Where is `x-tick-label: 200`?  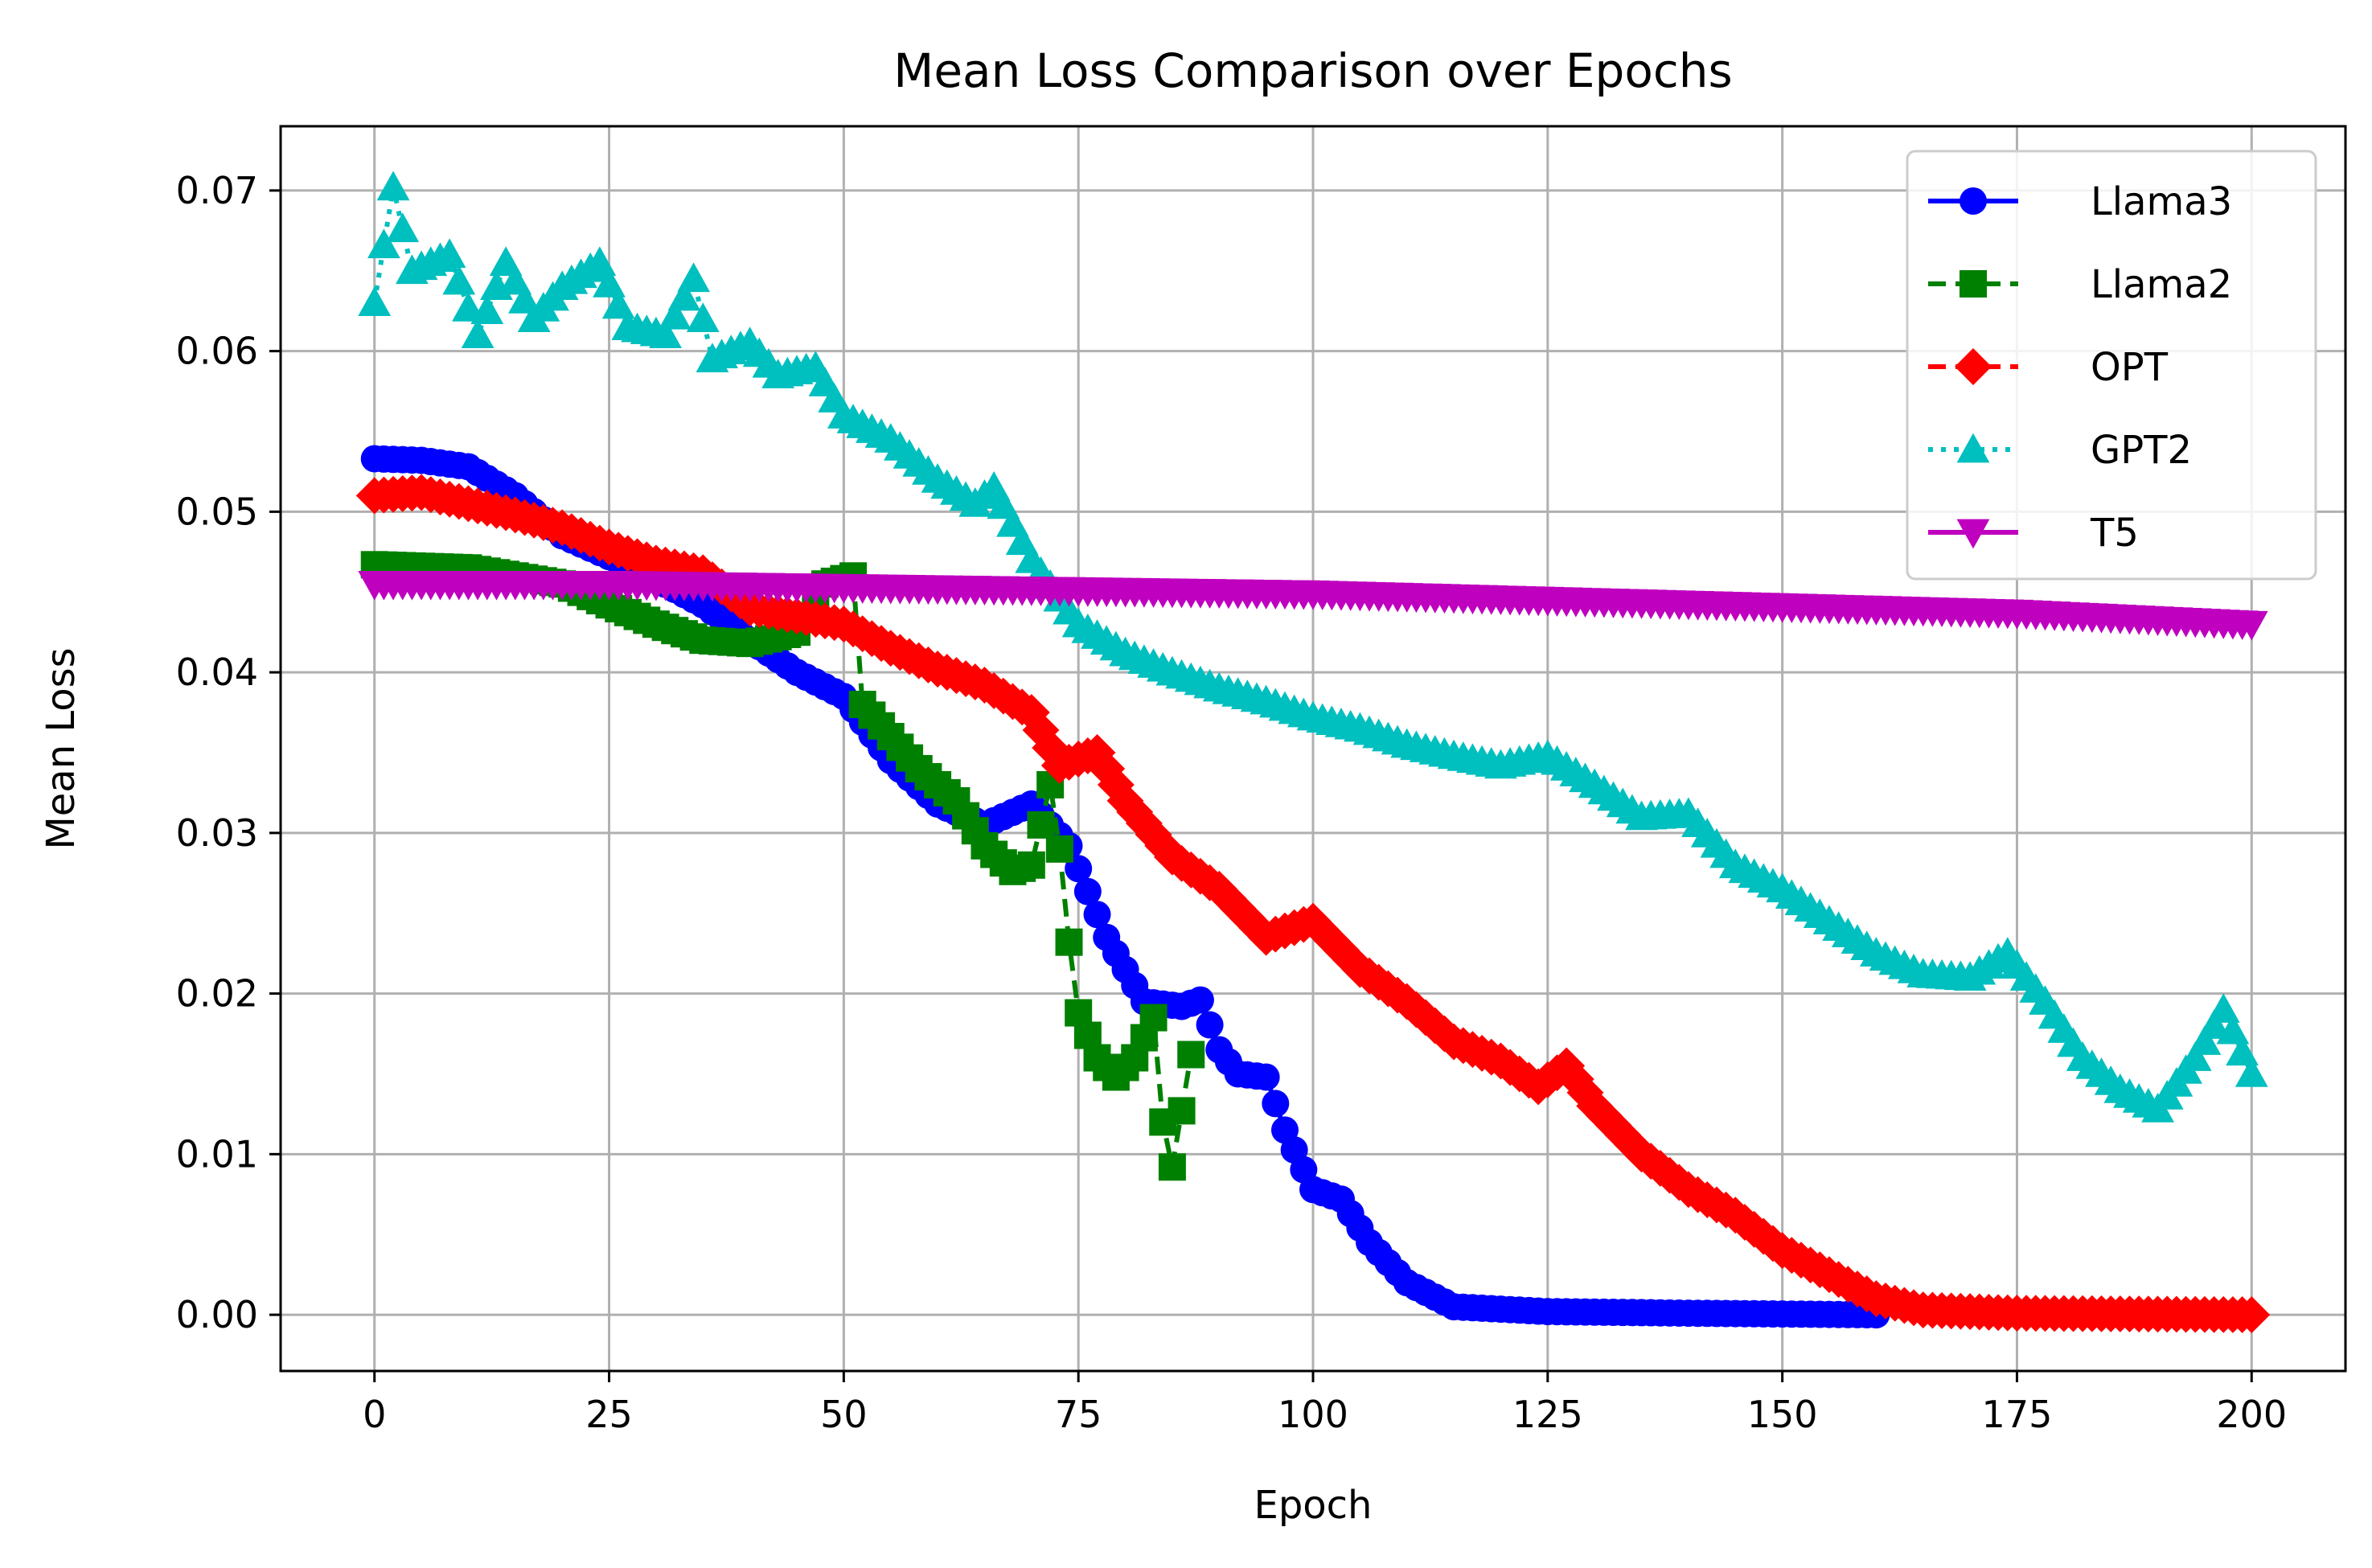
x-tick-label: 200 is located at coordinates (2251, 1414).